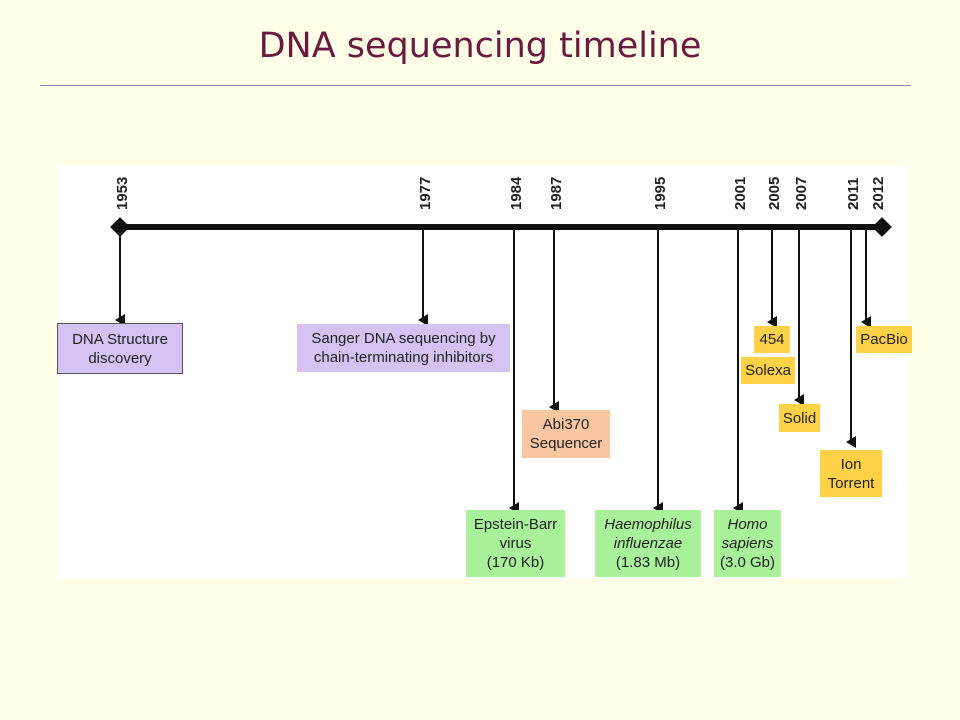  What do you see at coordinates (403, 338) in the screenshot?
I see `event-sanger-line1: Sanger DNA sequencing by` at bounding box center [403, 338].